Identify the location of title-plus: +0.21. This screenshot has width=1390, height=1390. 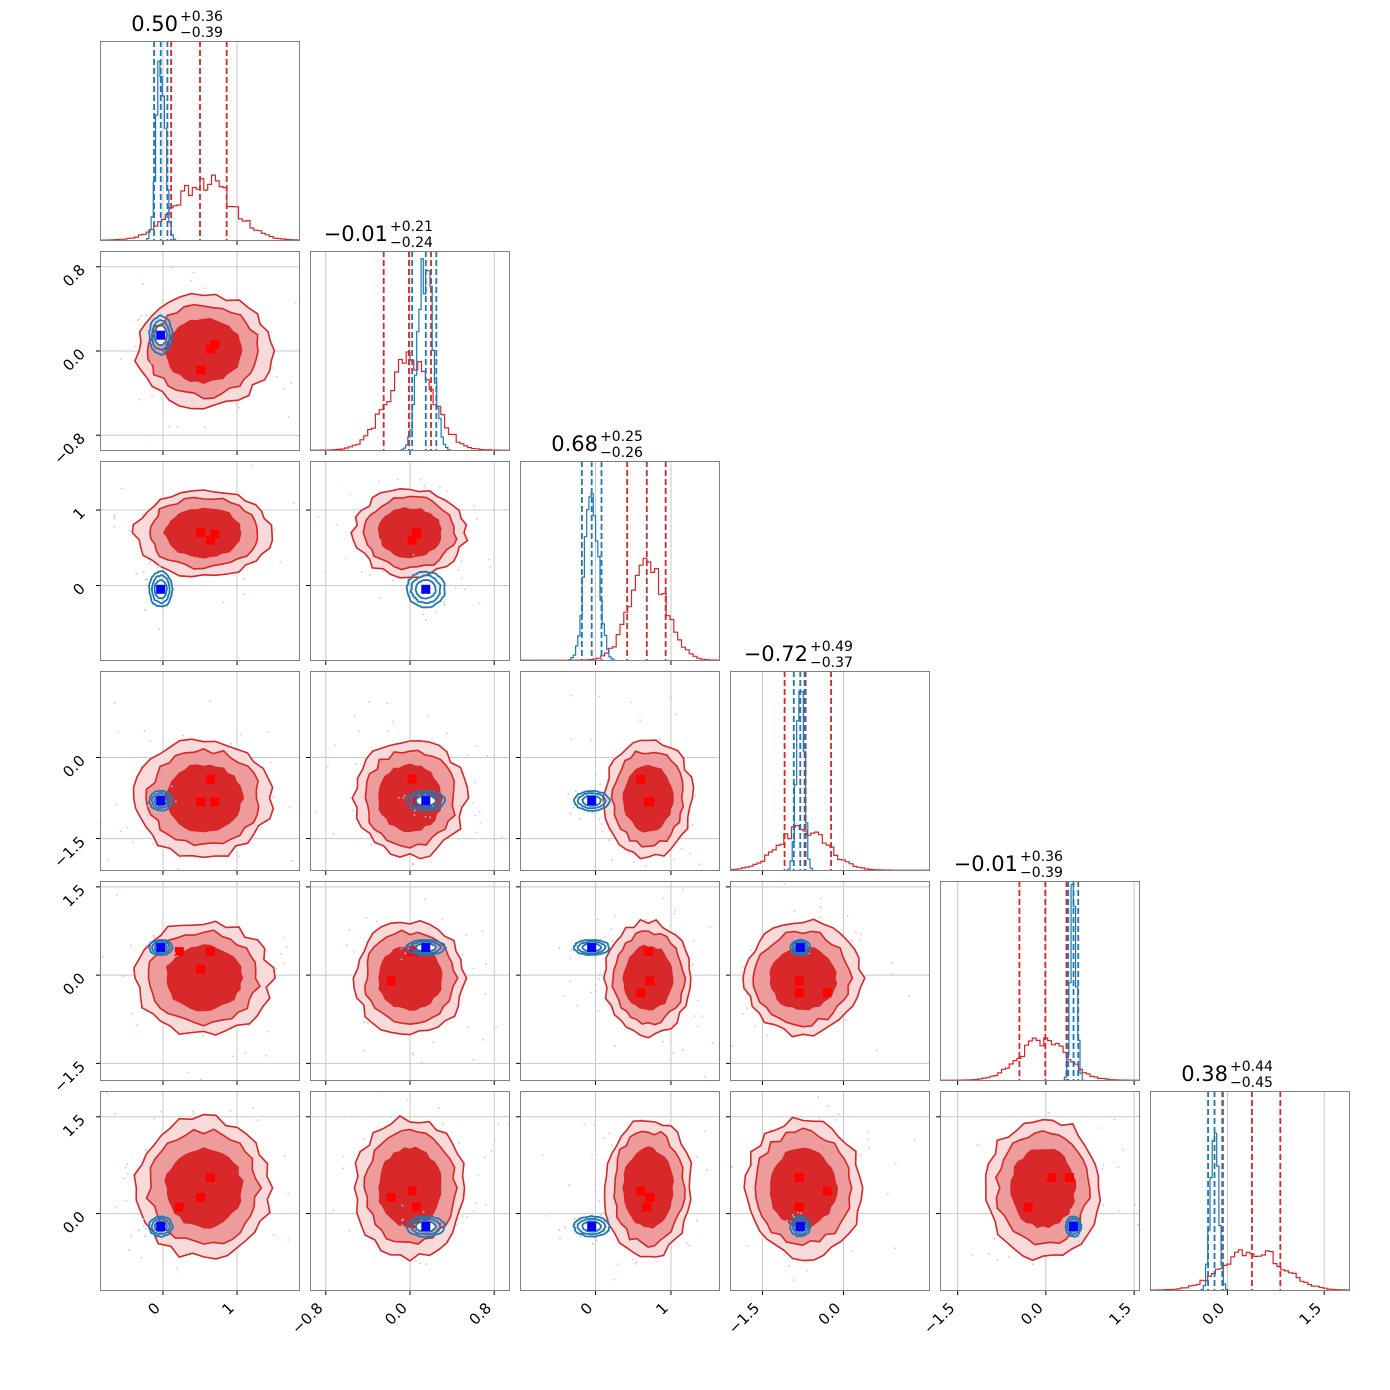
(411, 227).